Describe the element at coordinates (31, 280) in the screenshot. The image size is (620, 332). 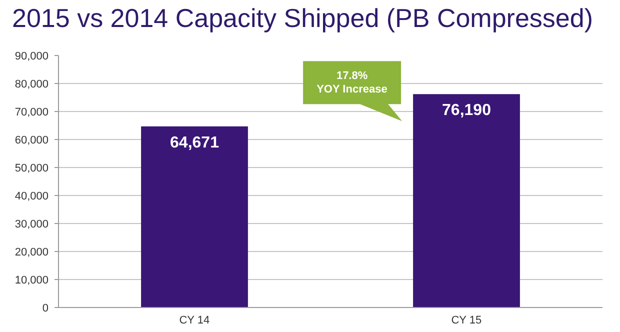
I see `y-tick-label: 10,000` at that location.